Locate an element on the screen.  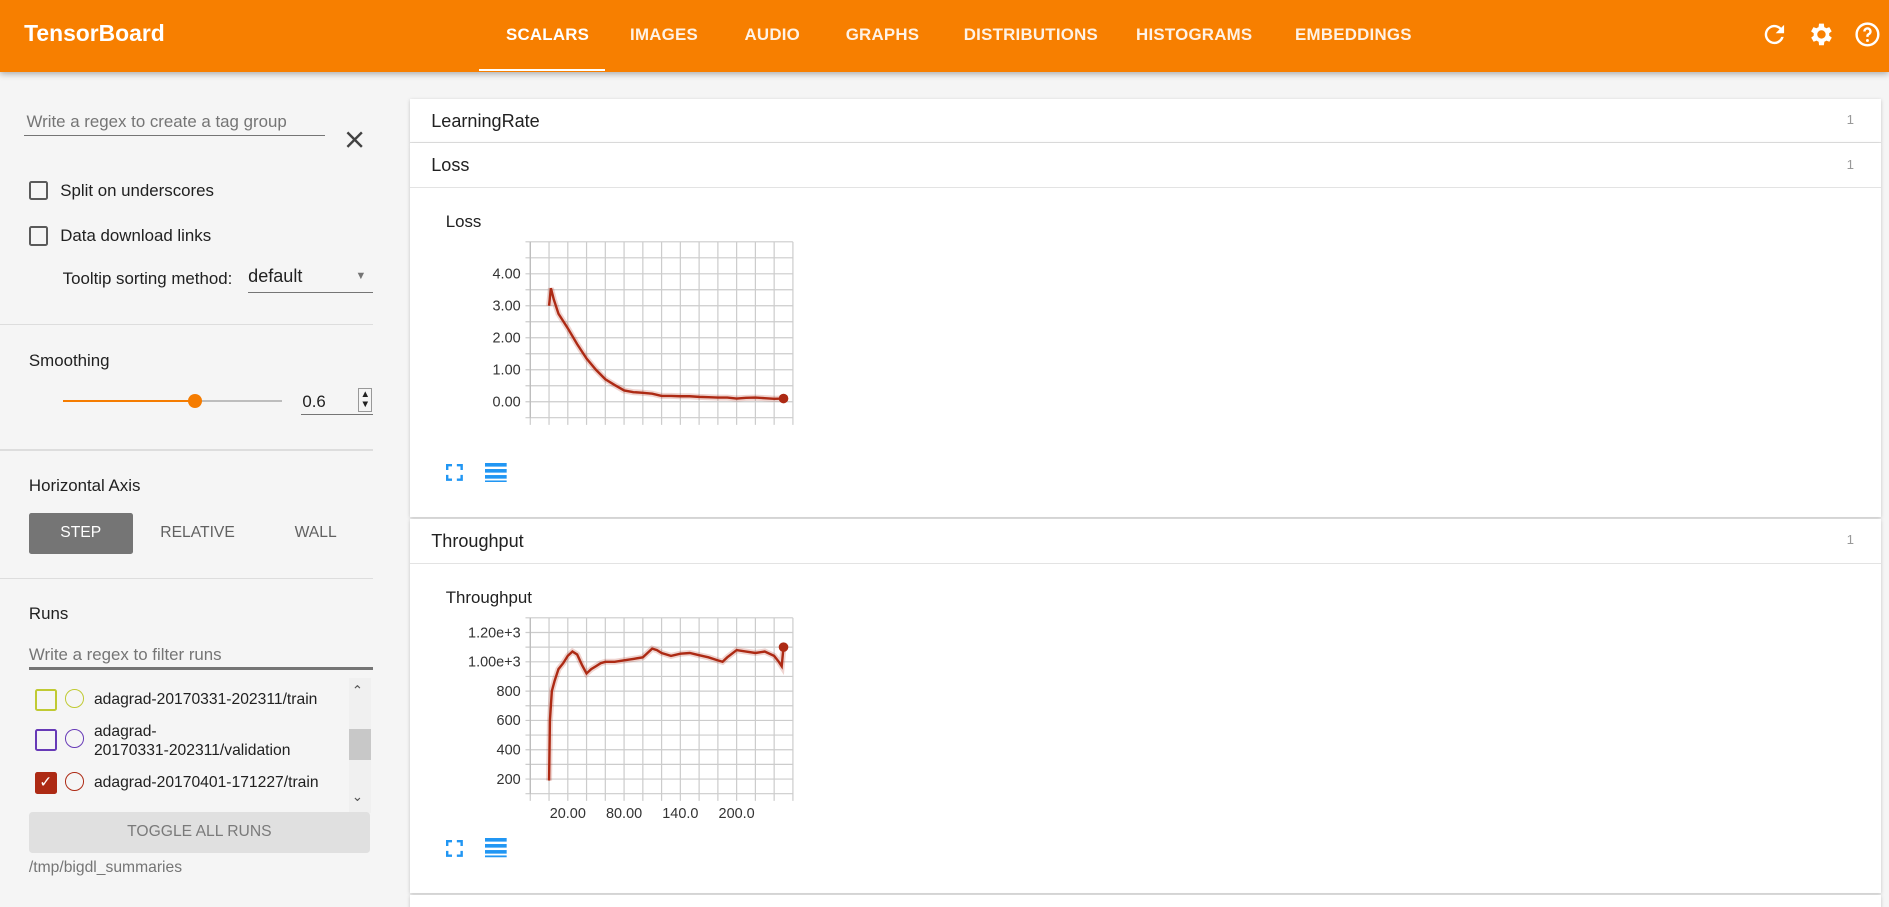
run-name-line: 20170331-202311/validation is located at coordinates (192, 750).